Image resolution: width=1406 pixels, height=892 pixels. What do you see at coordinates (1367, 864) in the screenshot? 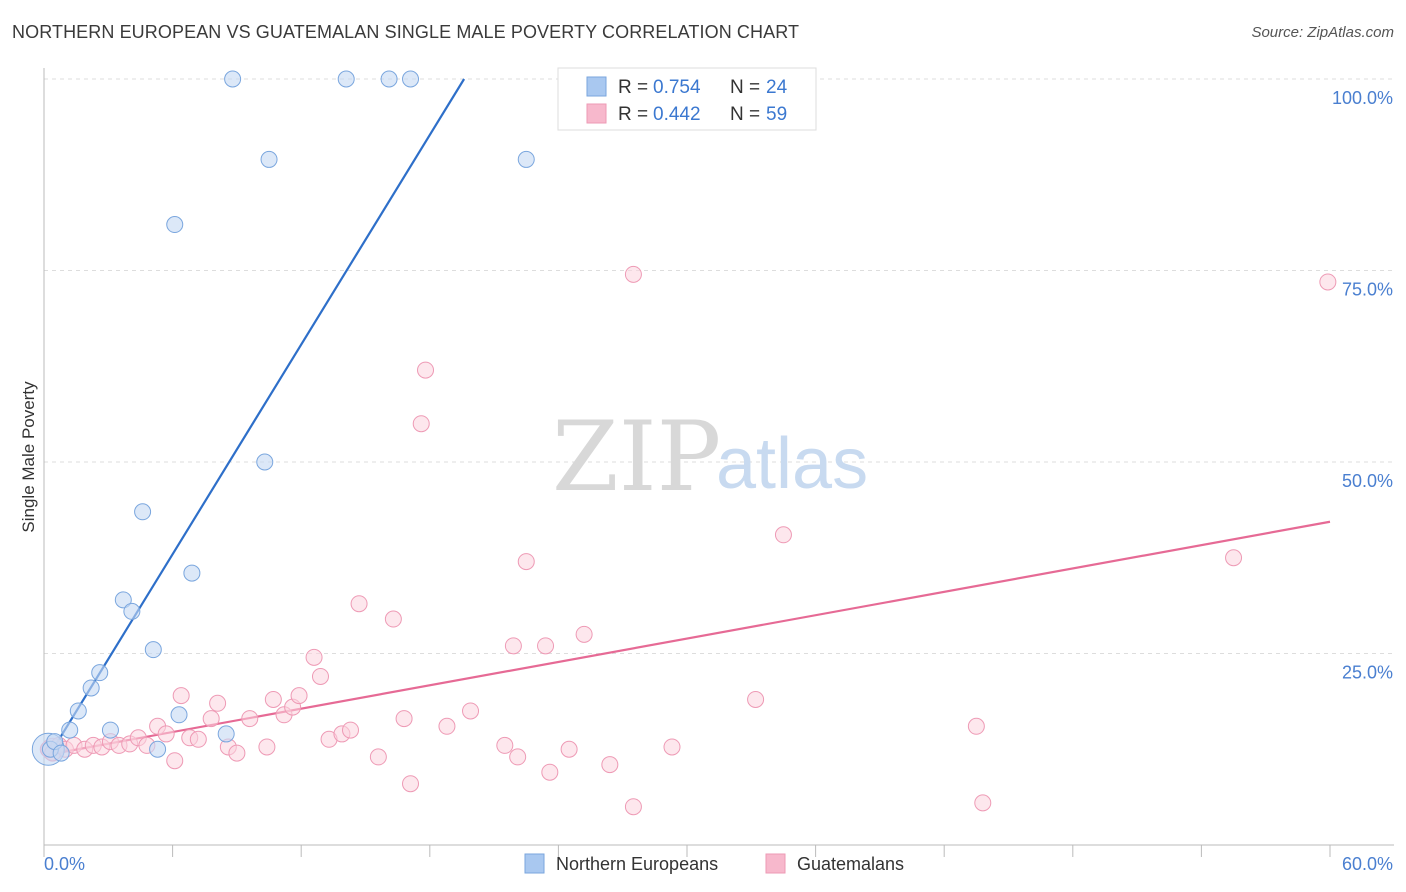
I see `x-tick-label-max: 60.0%` at bounding box center [1367, 864].